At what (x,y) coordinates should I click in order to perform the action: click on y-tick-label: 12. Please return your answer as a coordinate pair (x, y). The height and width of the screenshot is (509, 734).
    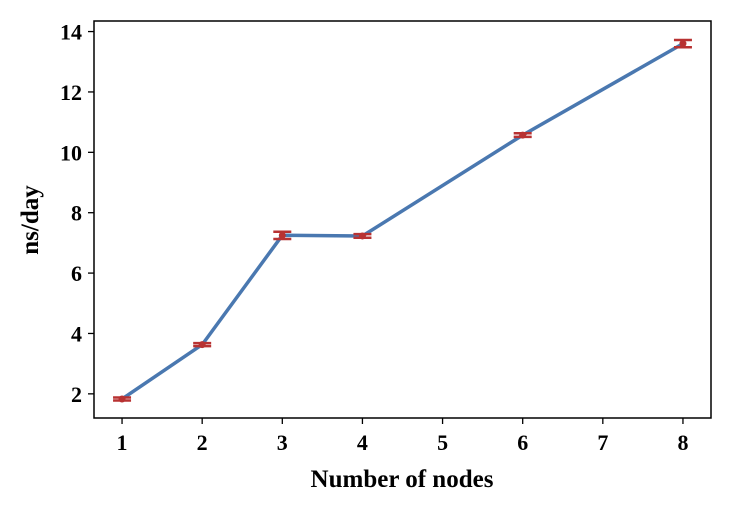
    Looking at the image, I should click on (71, 92).